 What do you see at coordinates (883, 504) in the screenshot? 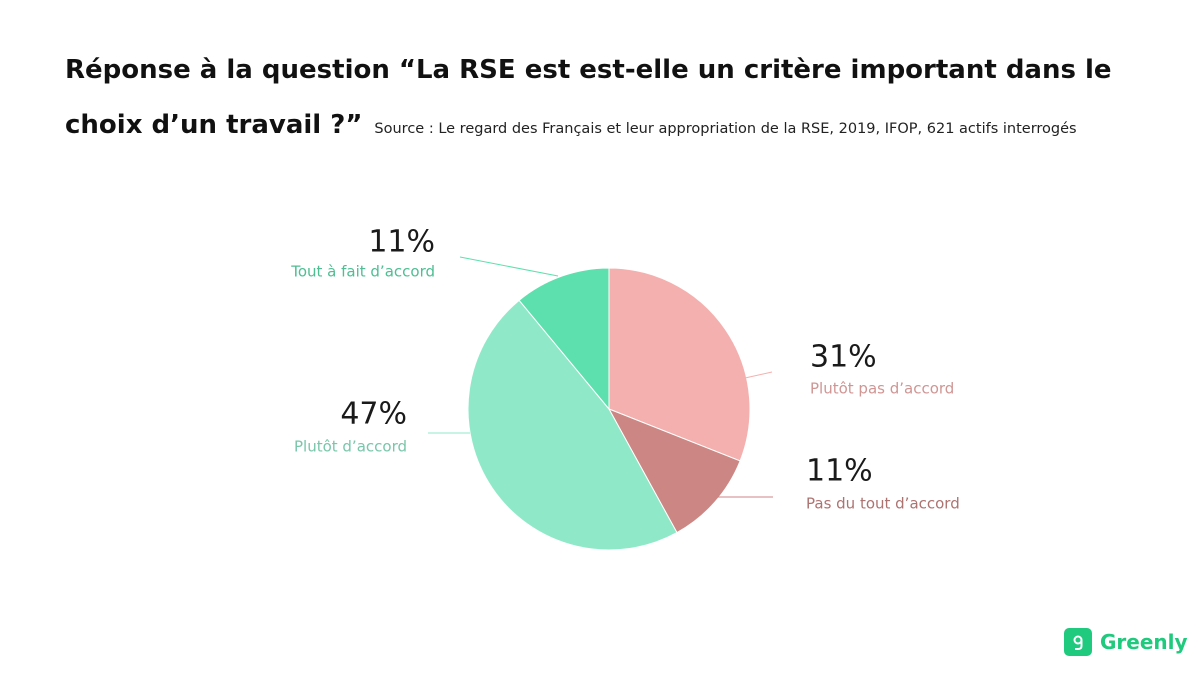
I see `legend-label: Pas du tout d’accord` at bounding box center [883, 504].